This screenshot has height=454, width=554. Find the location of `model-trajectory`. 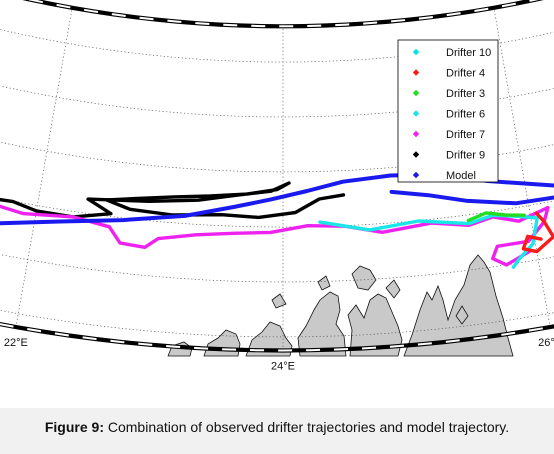

model-trajectory is located at coordinates (277, 199).